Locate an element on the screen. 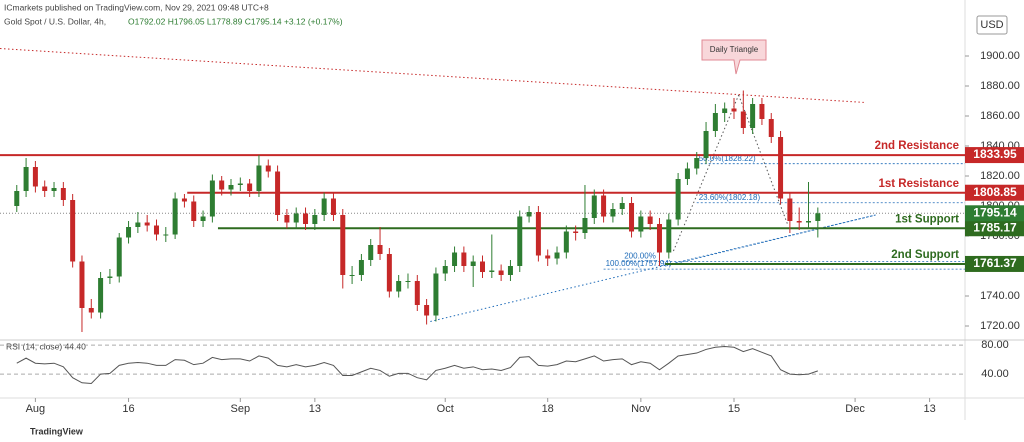 The width and height of the screenshot is (1024, 442). level-name: 2nd Resistance is located at coordinates (917, 146).